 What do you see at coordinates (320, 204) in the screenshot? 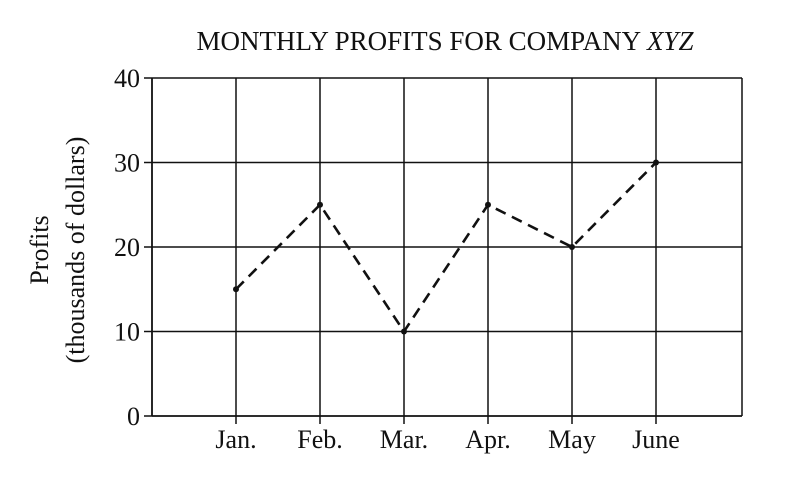
I see `data-point-feb` at bounding box center [320, 204].